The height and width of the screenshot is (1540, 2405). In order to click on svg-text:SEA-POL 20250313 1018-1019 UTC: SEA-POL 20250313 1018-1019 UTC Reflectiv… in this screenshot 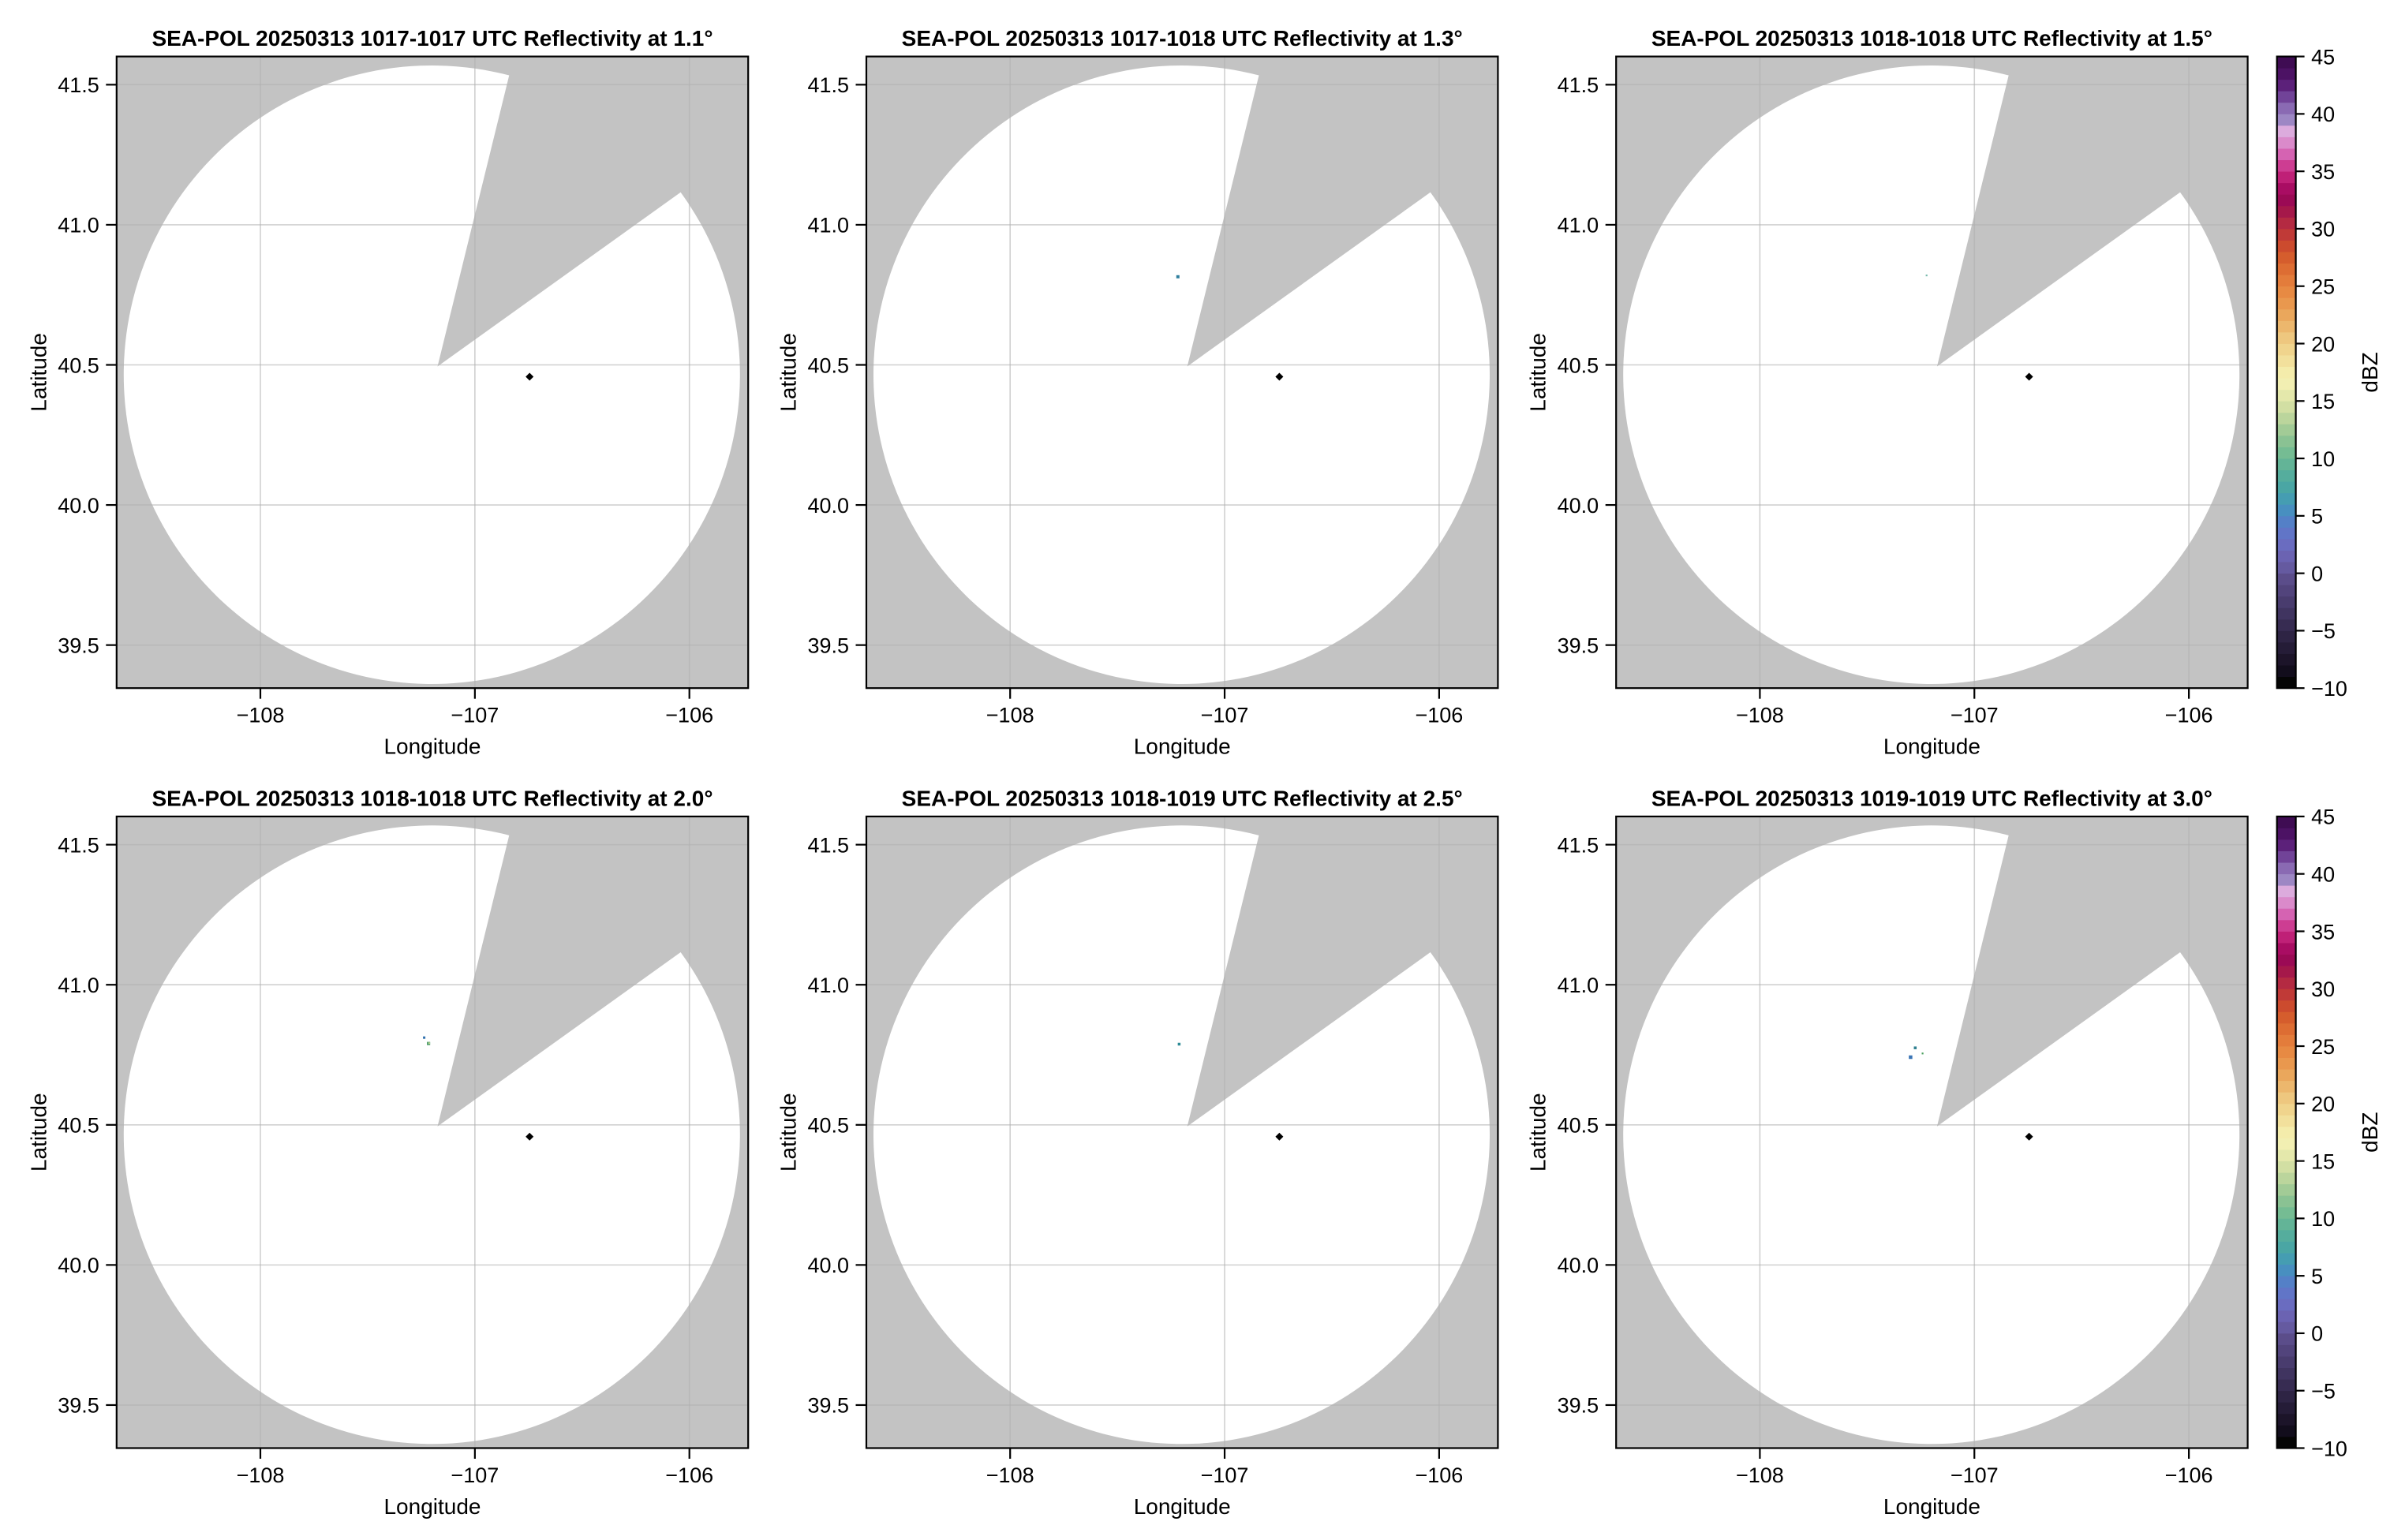, I will do `click(1182, 798)`.